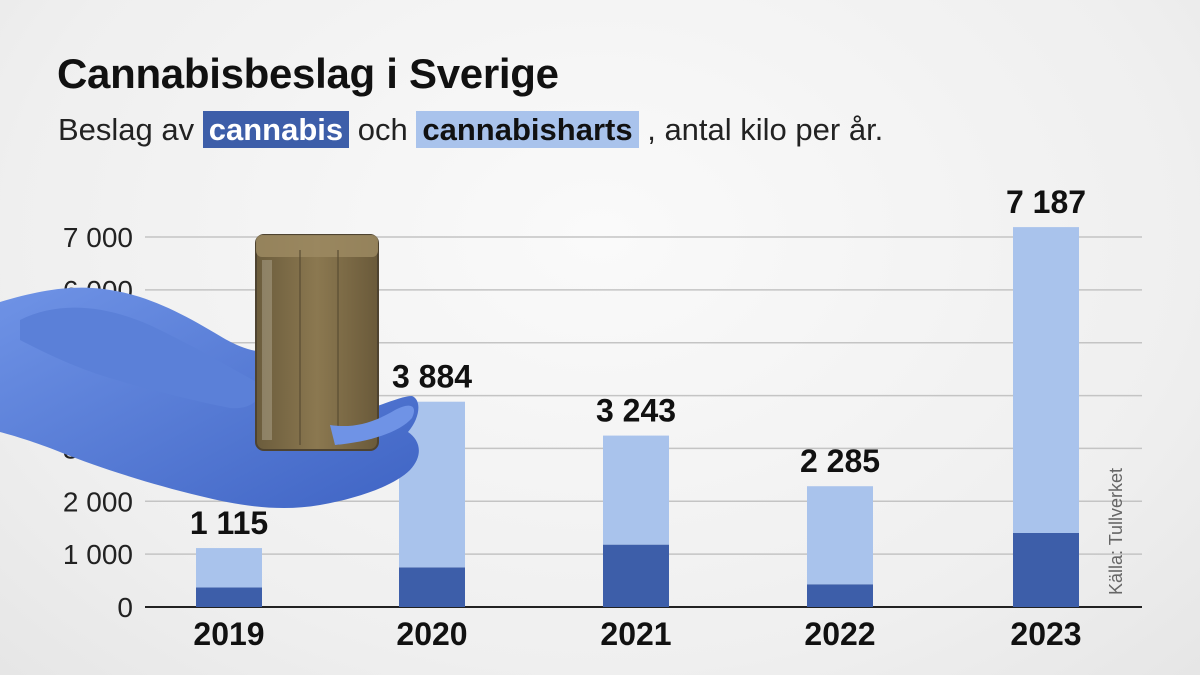 The image size is (1200, 675). What do you see at coordinates (98, 554) in the screenshot?
I see `y-tick-label-1000: 1 000` at bounding box center [98, 554].